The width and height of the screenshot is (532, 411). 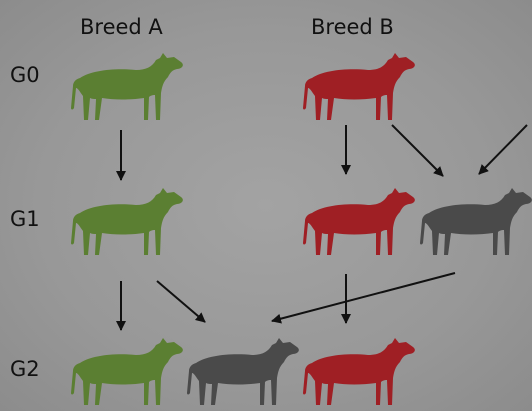 I want to click on breed-b-header: Breed B, so click(x=352, y=27).